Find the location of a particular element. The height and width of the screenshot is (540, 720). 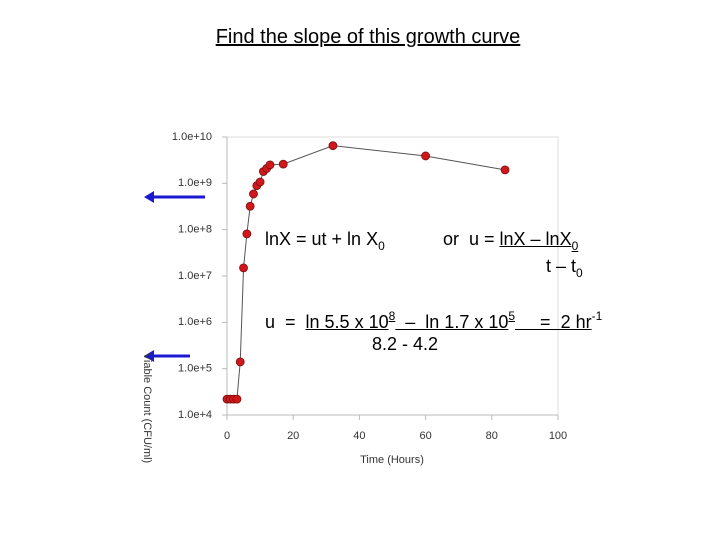

equation-part: 8.2 - 4.2 is located at coordinates (405, 344).